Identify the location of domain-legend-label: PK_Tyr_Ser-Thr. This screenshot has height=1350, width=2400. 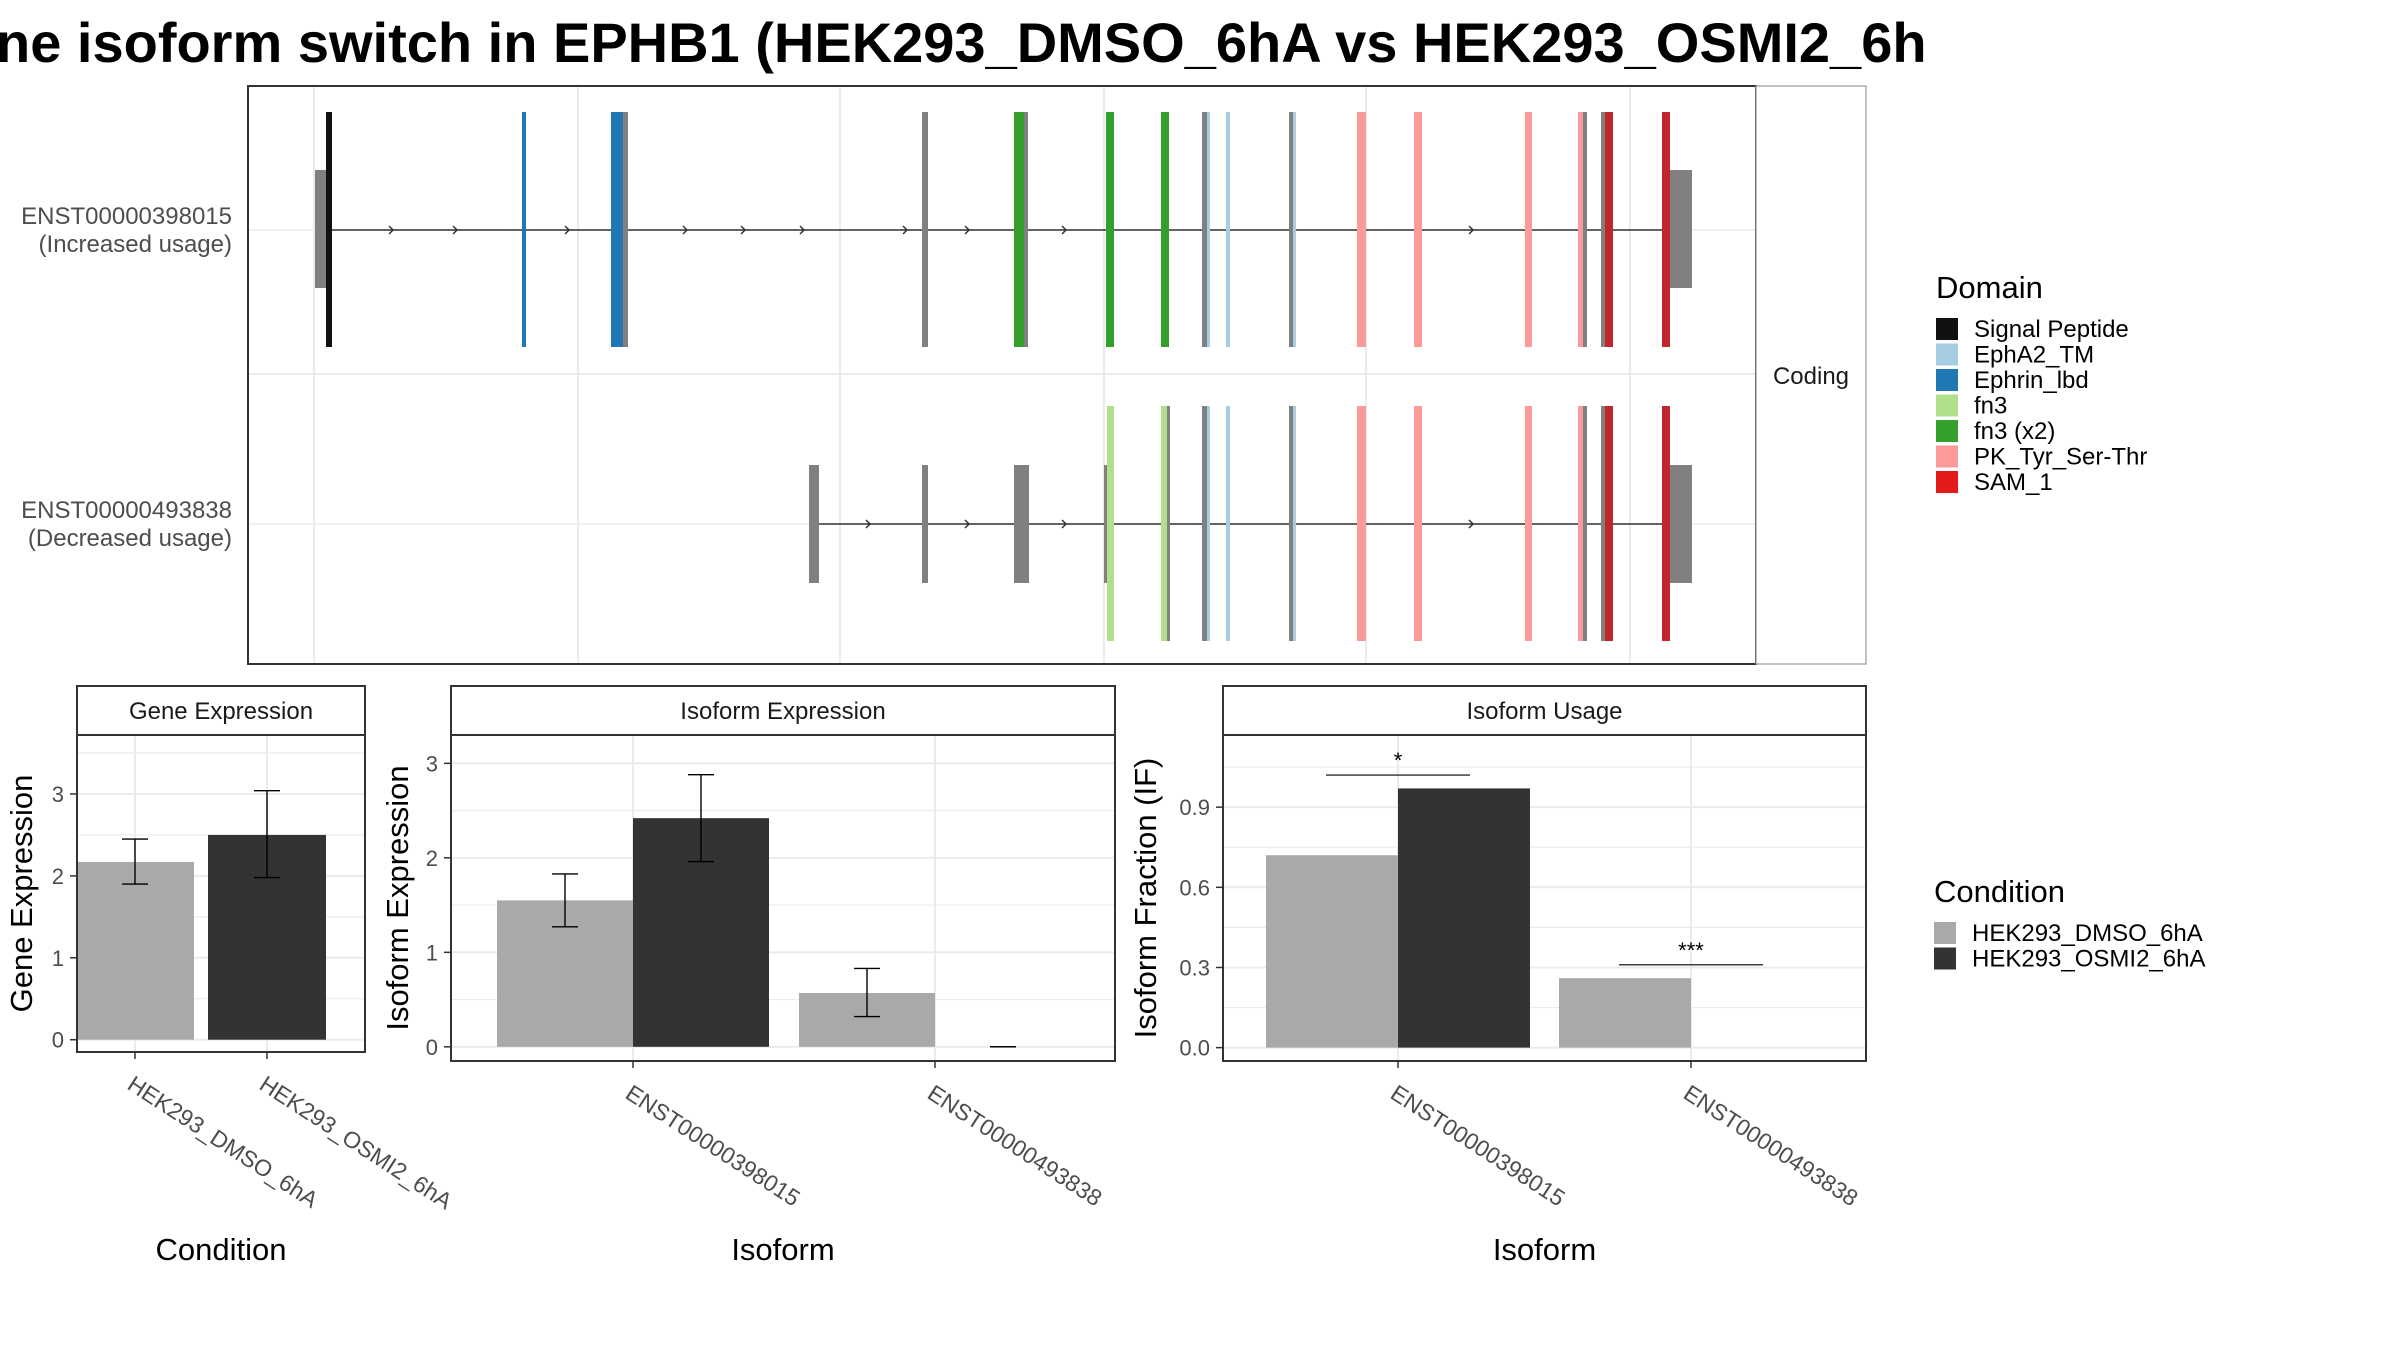
(2060, 457).